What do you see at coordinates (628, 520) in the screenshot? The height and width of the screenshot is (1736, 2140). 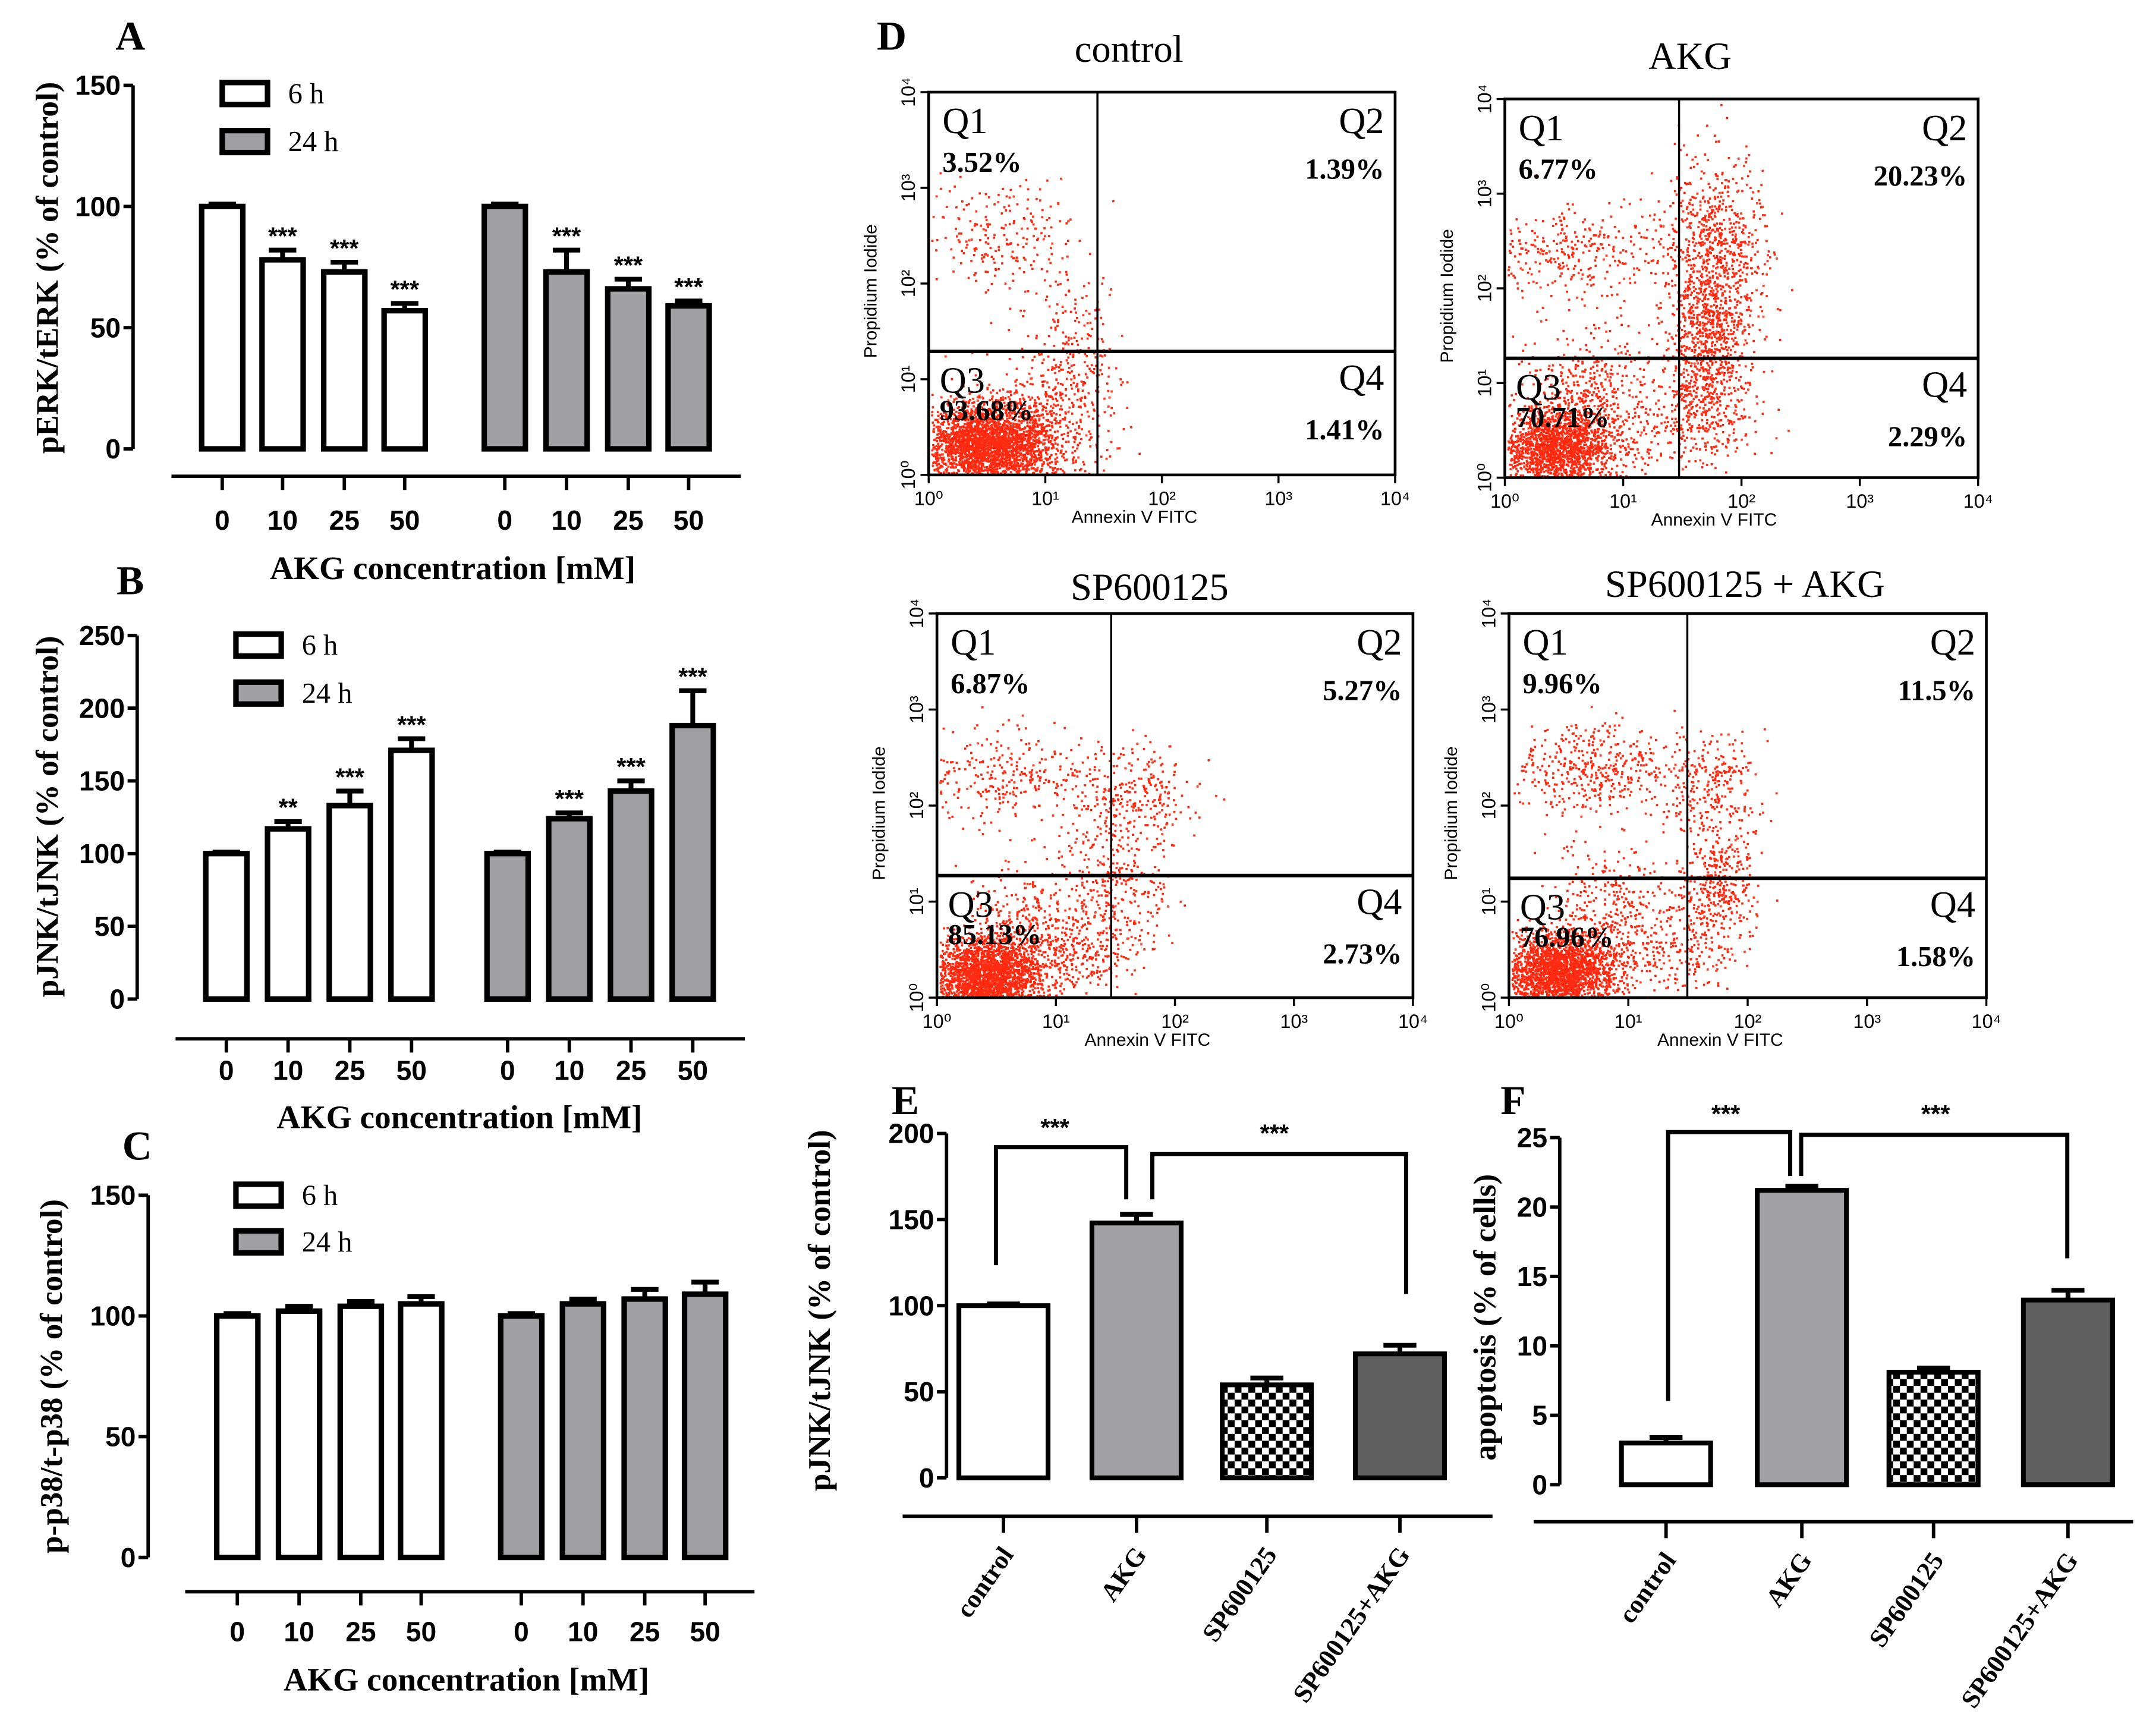 I see `x-tick-label: 25` at bounding box center [628, 520].